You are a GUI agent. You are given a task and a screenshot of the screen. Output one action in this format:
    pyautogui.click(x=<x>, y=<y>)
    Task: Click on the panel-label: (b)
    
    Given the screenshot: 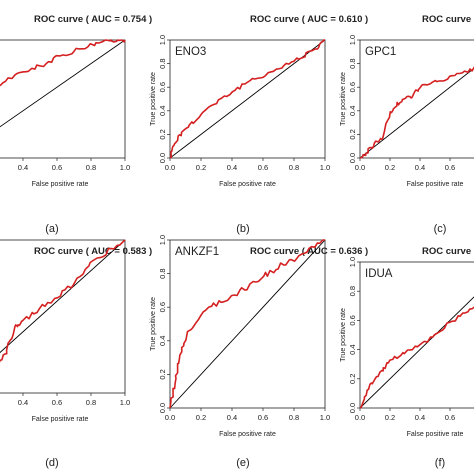 What is the action you would take?
    pyautogui.click(x=242, y=229)
    